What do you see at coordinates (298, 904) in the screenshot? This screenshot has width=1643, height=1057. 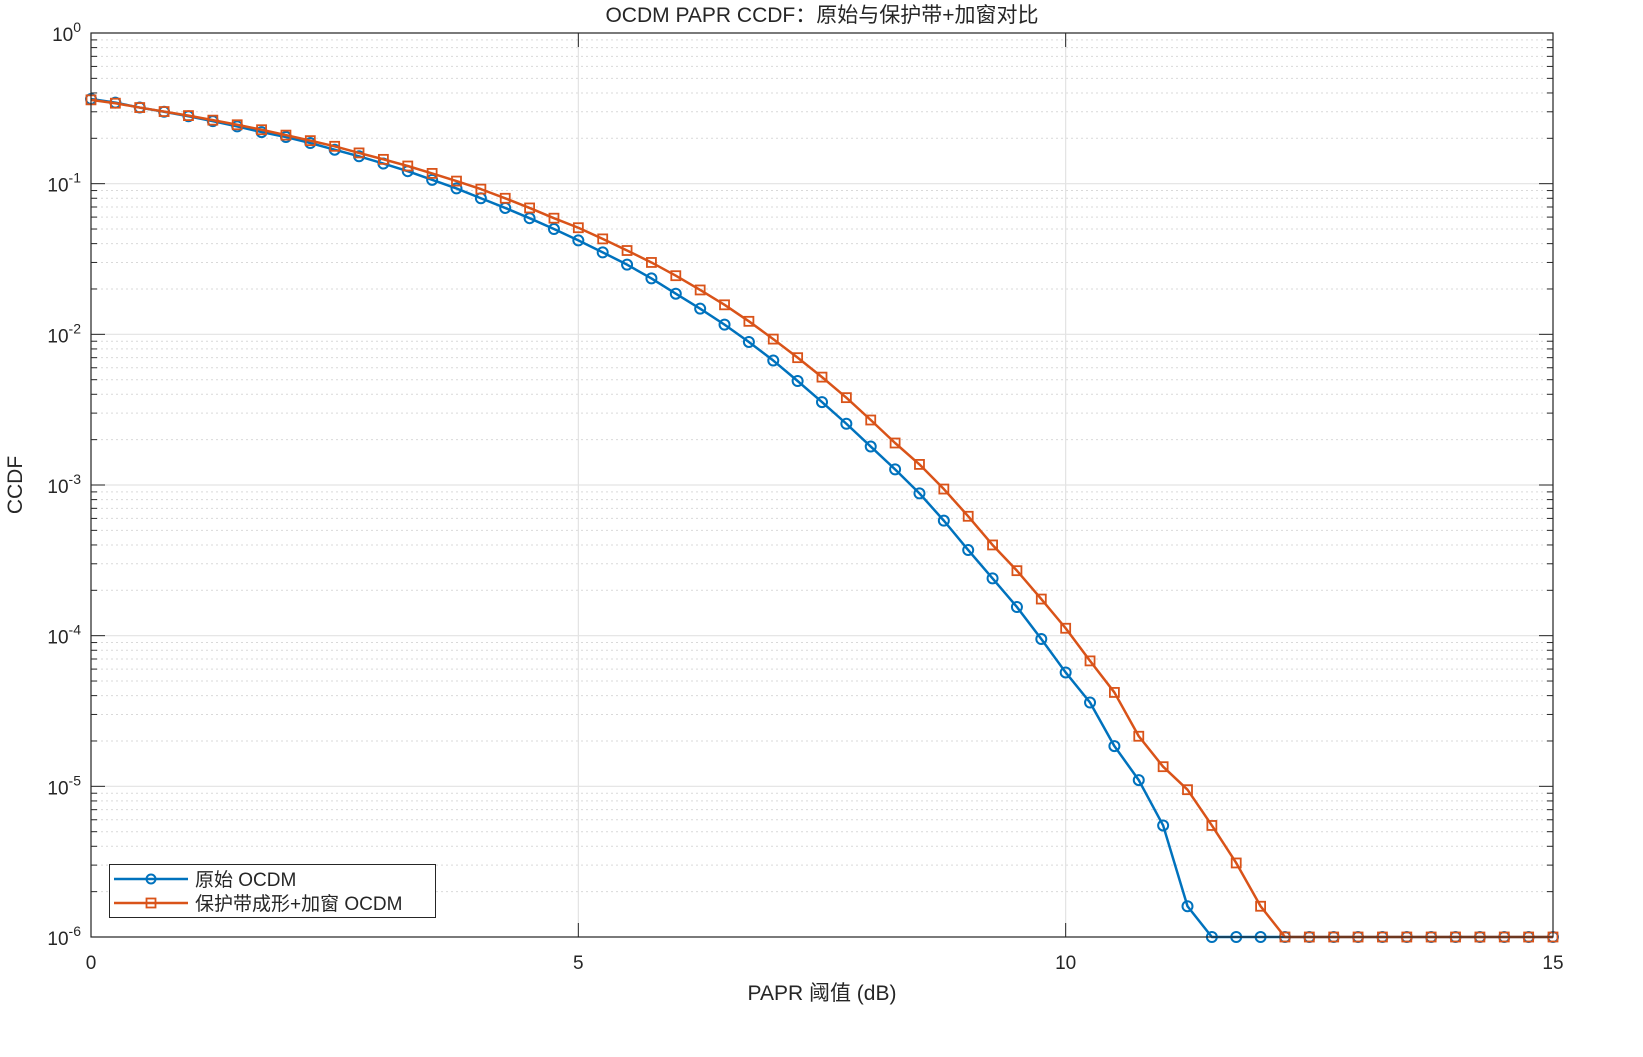 I see `legend-label-guardband: 保护带成形+加窗 OCDM` at bounding box center [298, 904].